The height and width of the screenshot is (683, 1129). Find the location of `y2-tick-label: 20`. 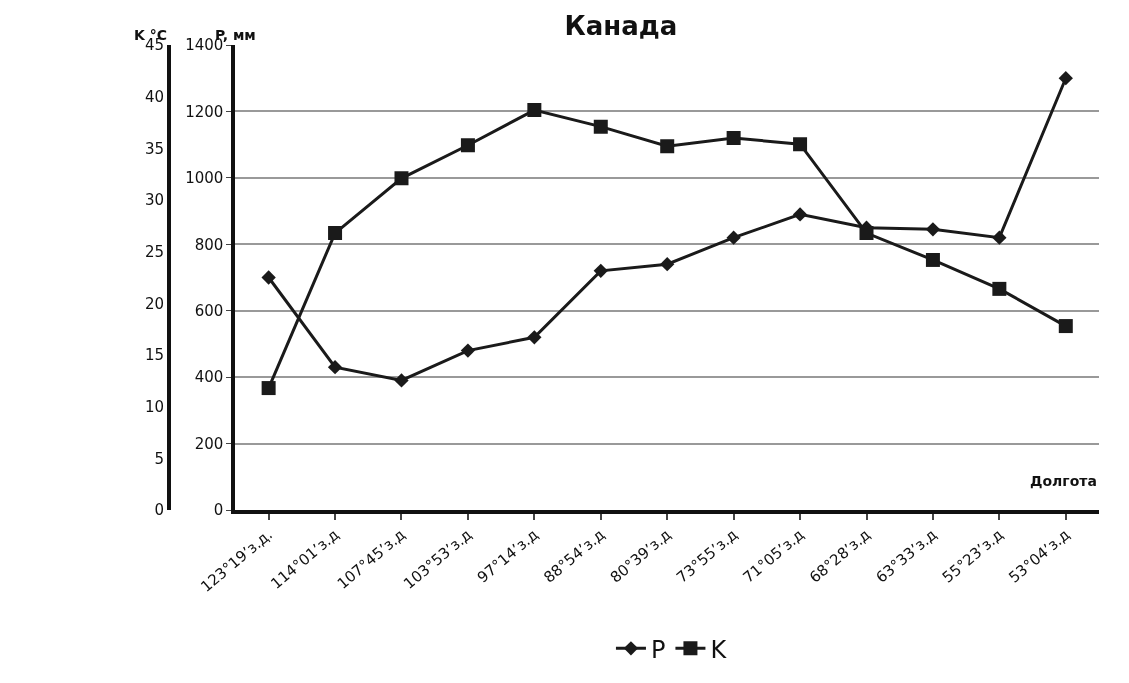

y2-tick-label: 20 is located at coordinates (154, 303).